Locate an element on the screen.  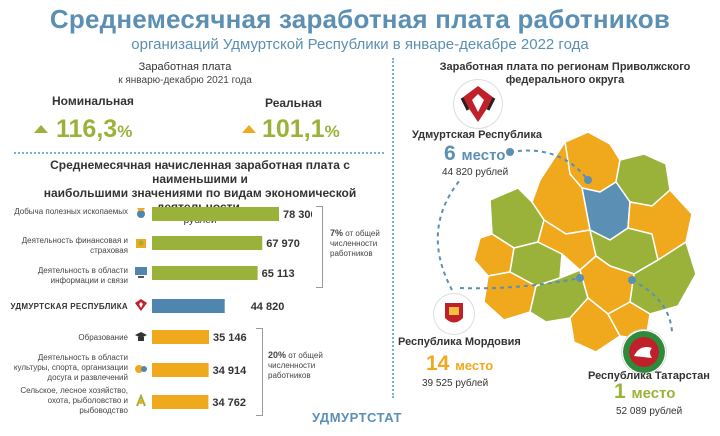
udmurtia-place: 6 место is located at coordinates (475, 153).